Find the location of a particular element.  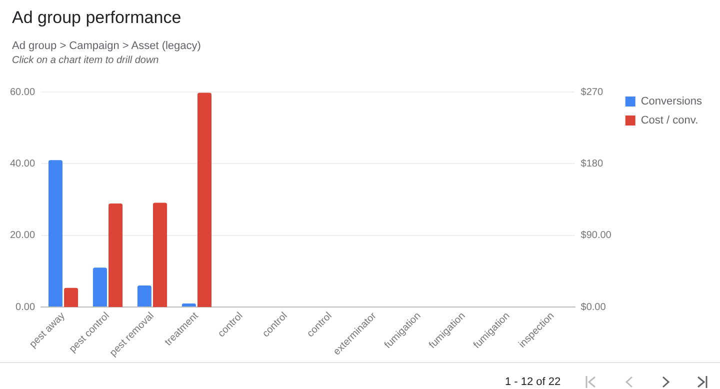

y-tick-label: 40.00 is located at coordinates (23, 164).